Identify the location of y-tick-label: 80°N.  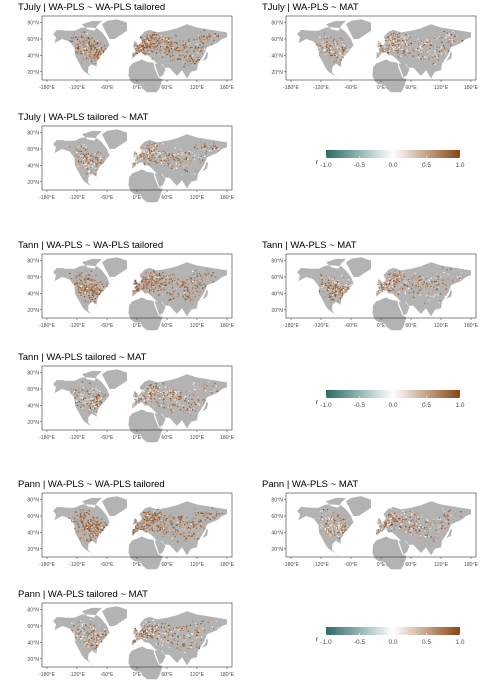
(33, 24).